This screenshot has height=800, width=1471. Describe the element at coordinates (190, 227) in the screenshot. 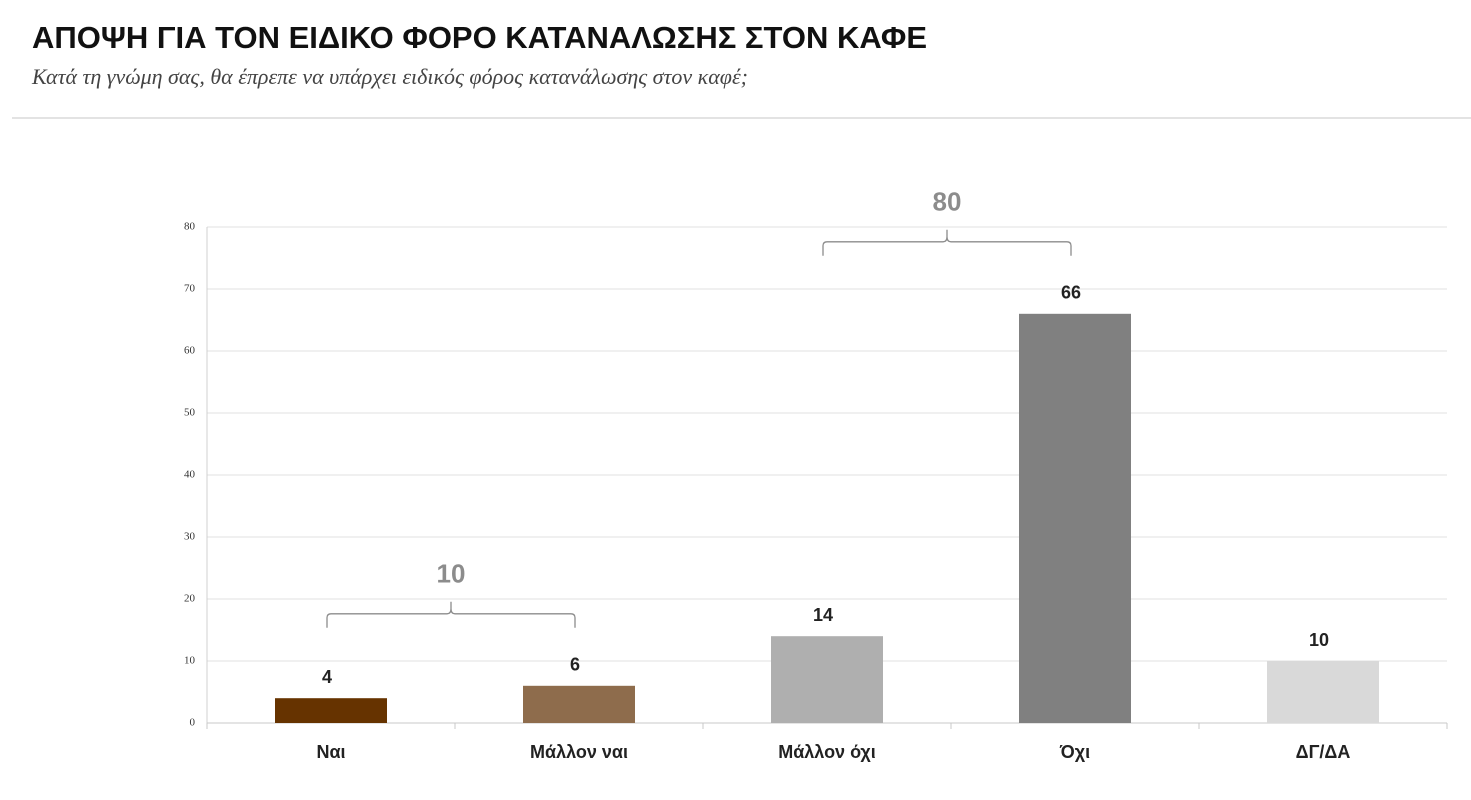

I see `y-tick-label: 80` at that location.